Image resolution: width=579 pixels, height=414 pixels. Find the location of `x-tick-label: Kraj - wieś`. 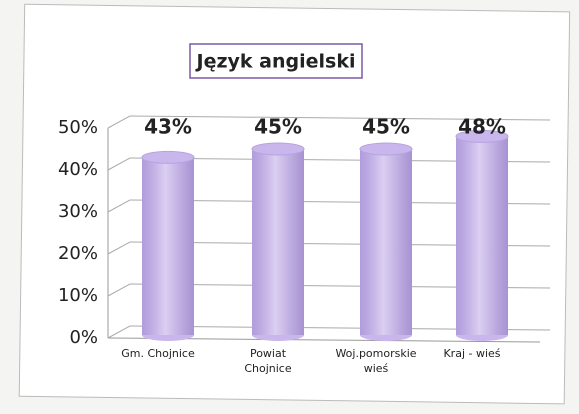

x-tick-label: Kraj - wieś is located at coordinates (472, 353).